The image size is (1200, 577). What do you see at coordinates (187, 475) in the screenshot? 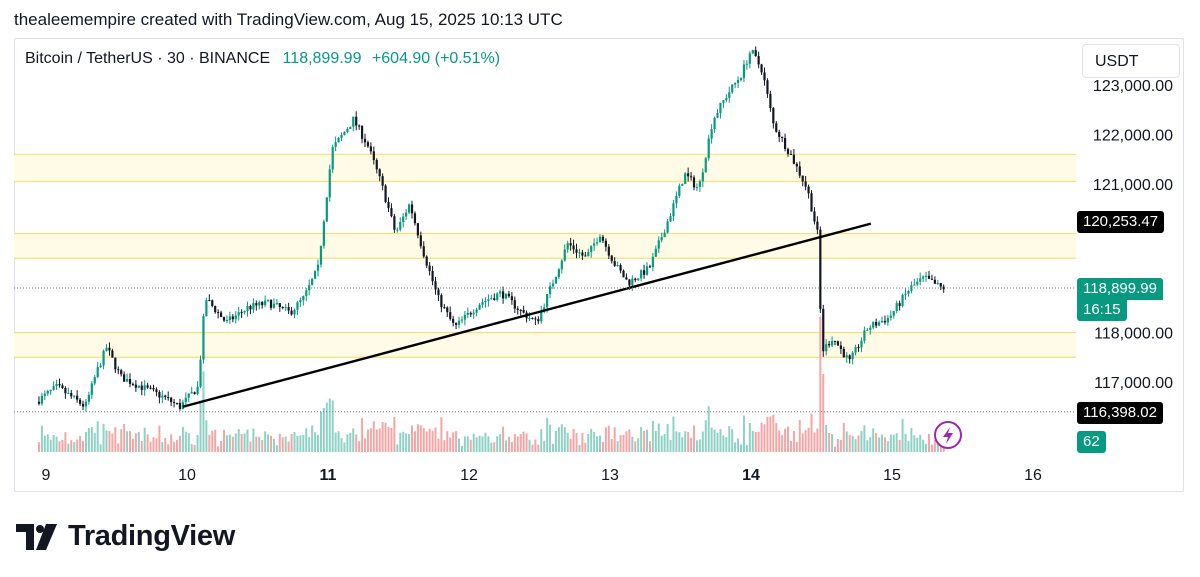
I see `x-tick-label: 10` at bounding box center [187, 475].